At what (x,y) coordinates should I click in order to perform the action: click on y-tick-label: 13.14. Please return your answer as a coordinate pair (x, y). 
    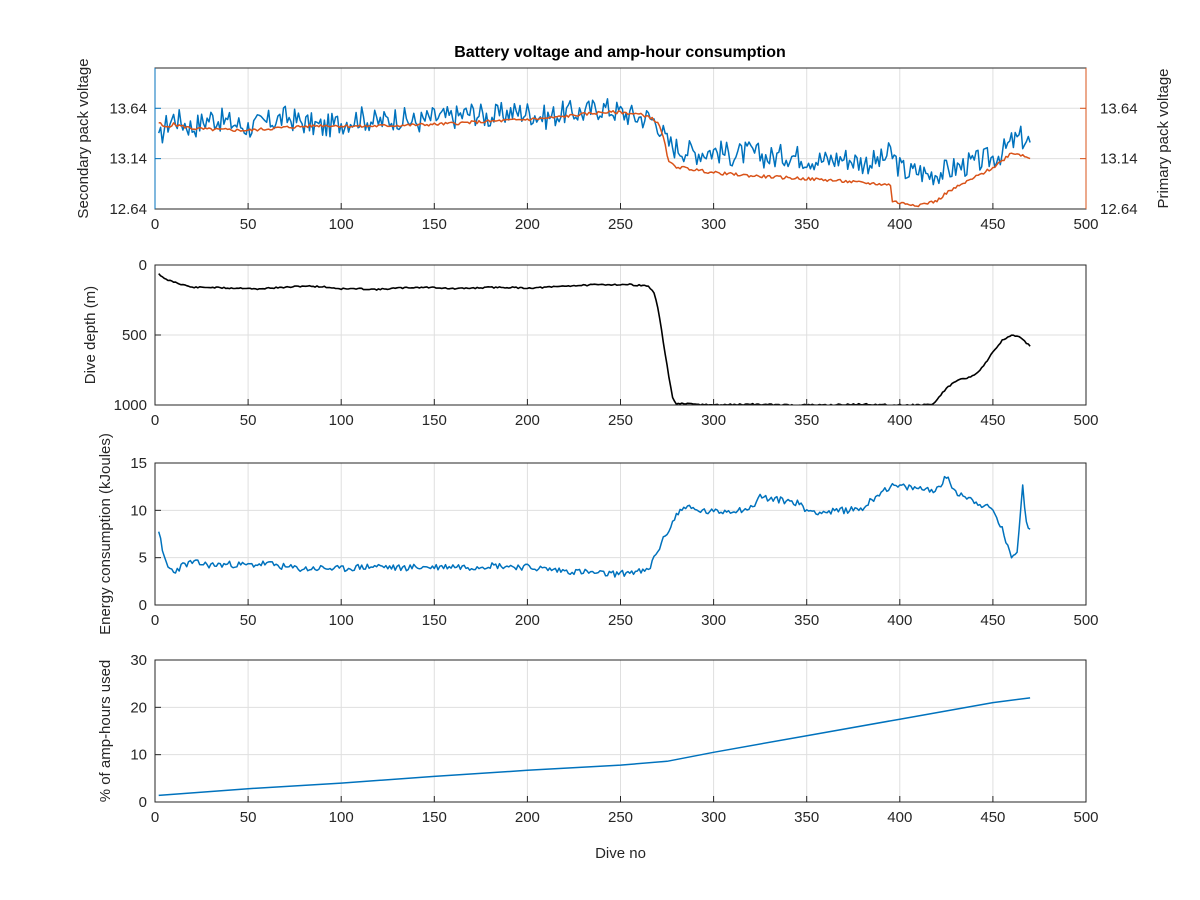
    Looking at the image, I should click on (128, 159).